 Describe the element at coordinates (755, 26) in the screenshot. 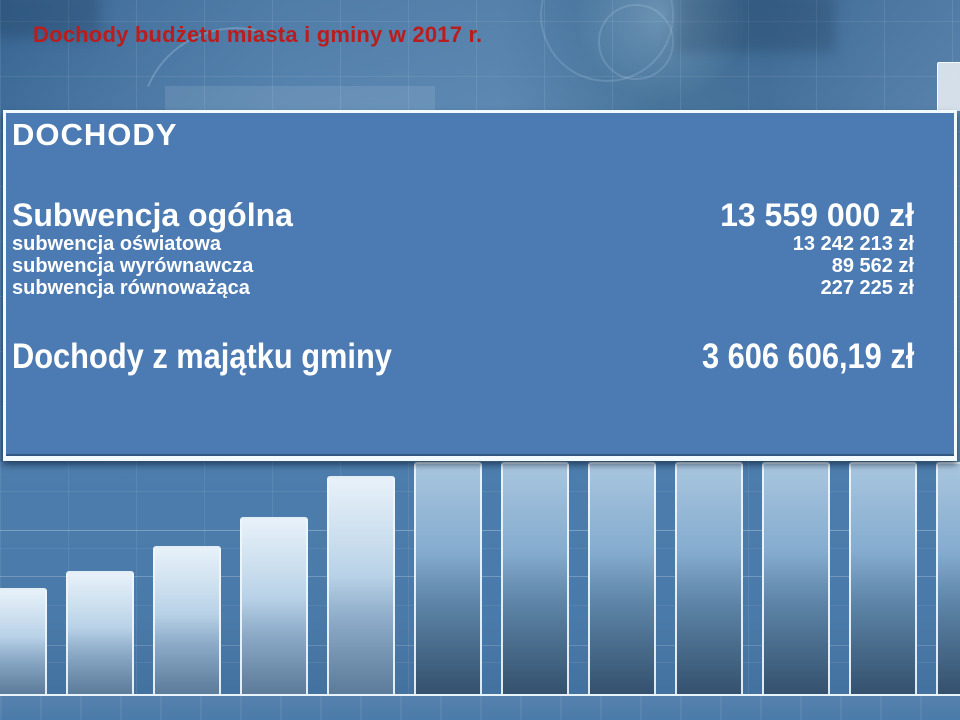

I see `blueprint-dark-patch-right` at that location.